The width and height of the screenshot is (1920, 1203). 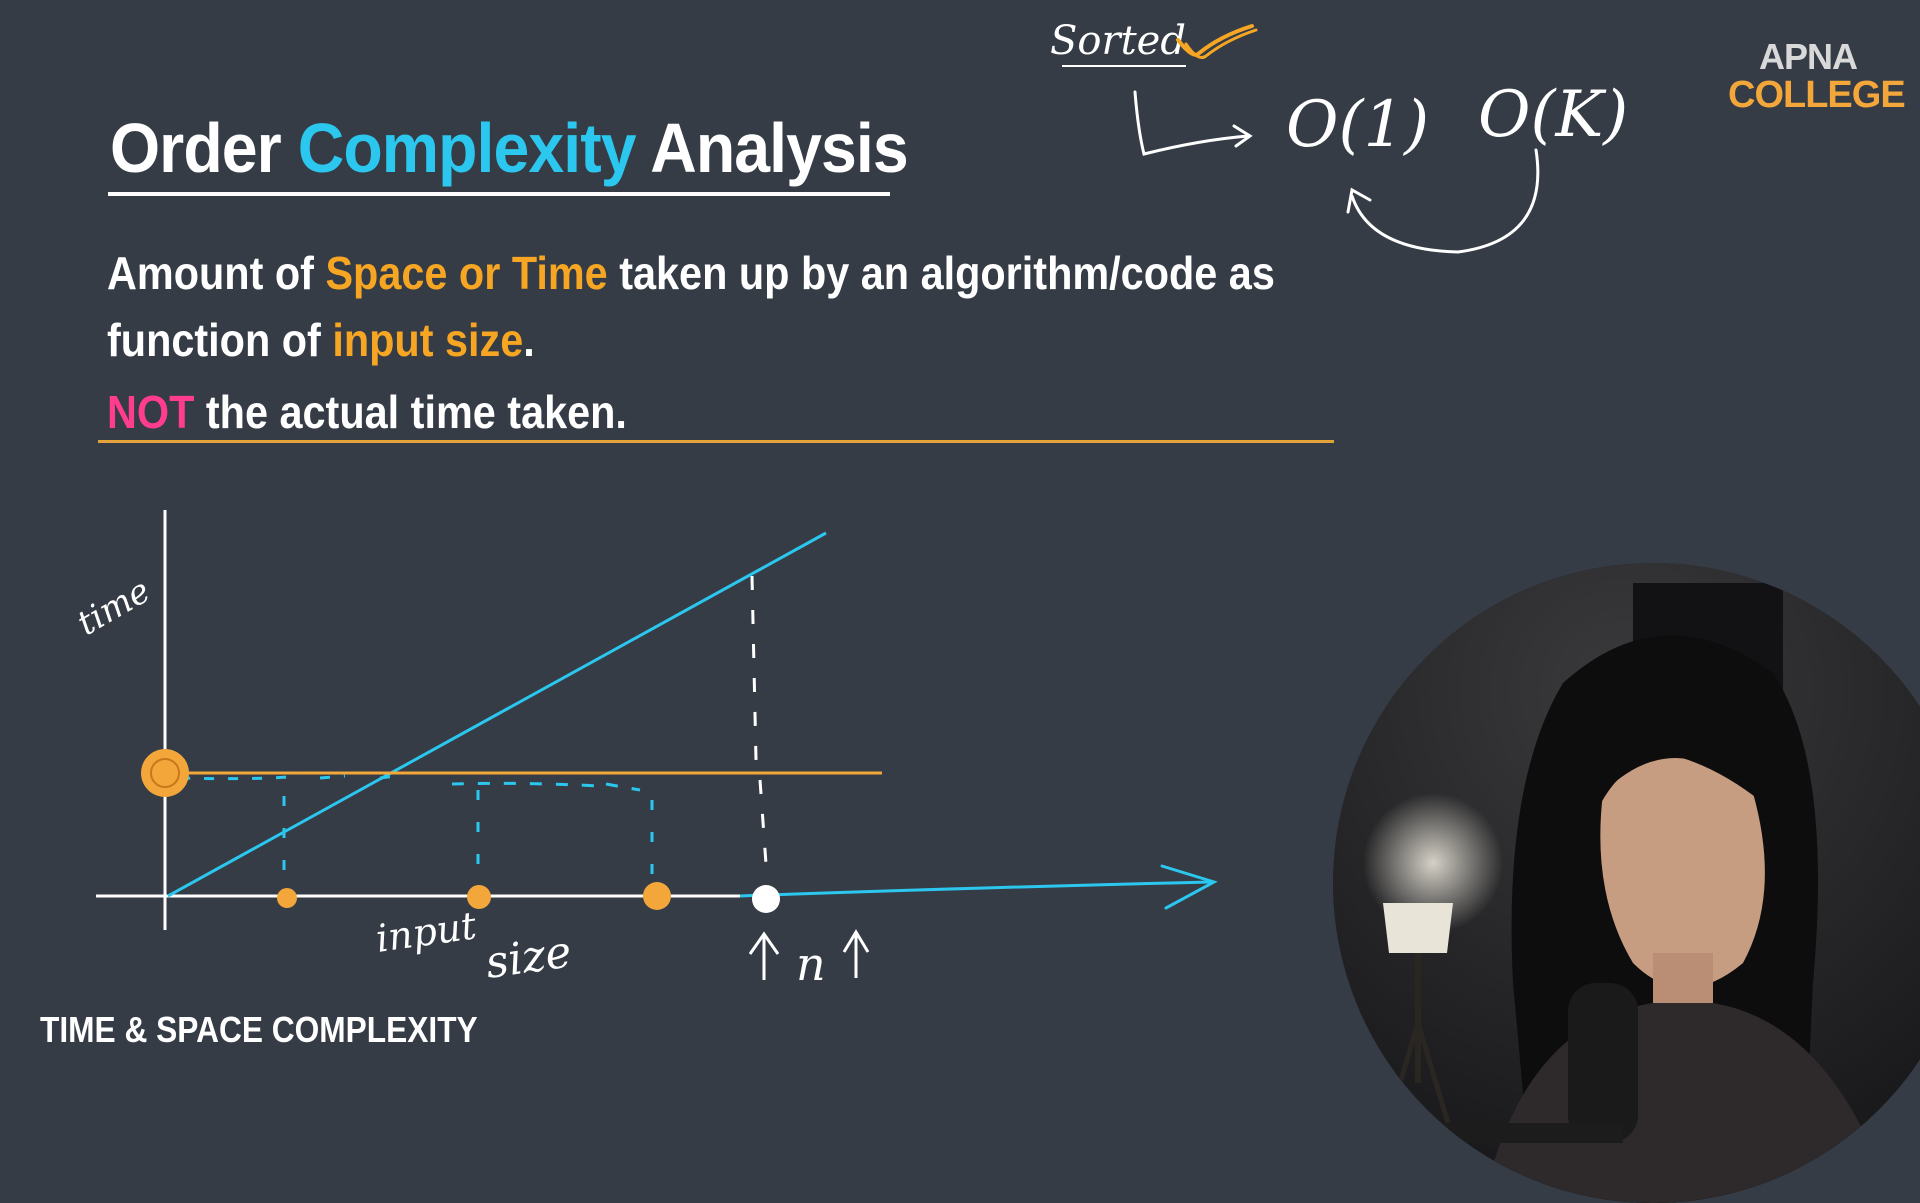 What do you see at coordinates (941, 273) in the screenshot?
I see `definition-text: taken up by an algorithm/code as` at bounding box center [941, 273].